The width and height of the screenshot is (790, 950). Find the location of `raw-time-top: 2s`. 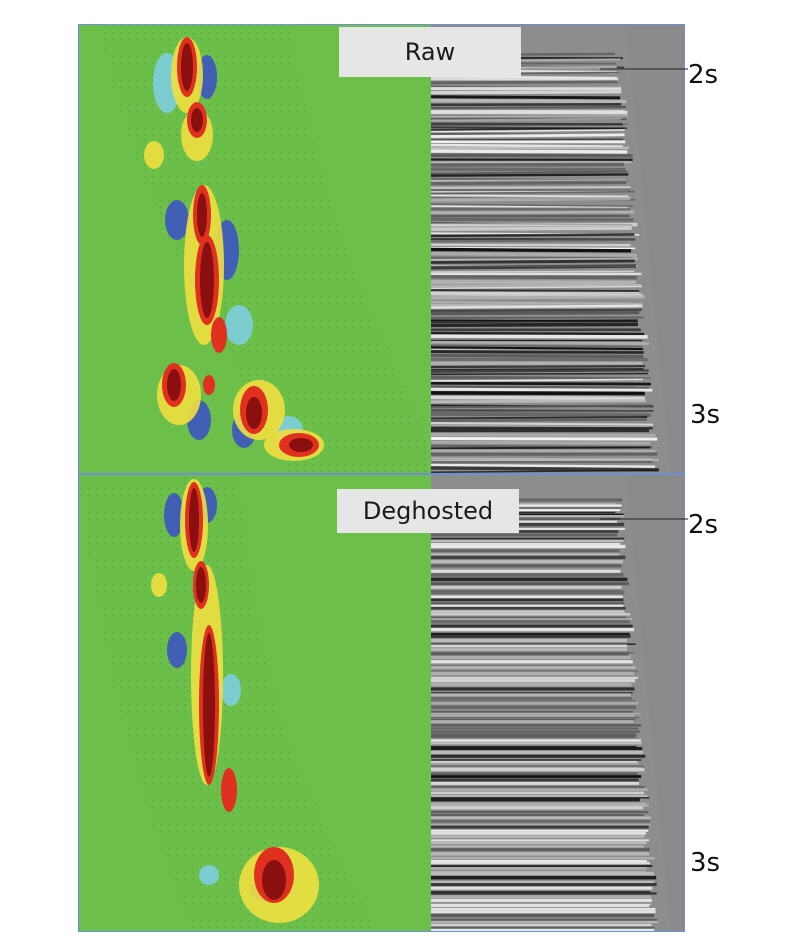

raw-time-top: 2s is located at coordinates (703, 75).